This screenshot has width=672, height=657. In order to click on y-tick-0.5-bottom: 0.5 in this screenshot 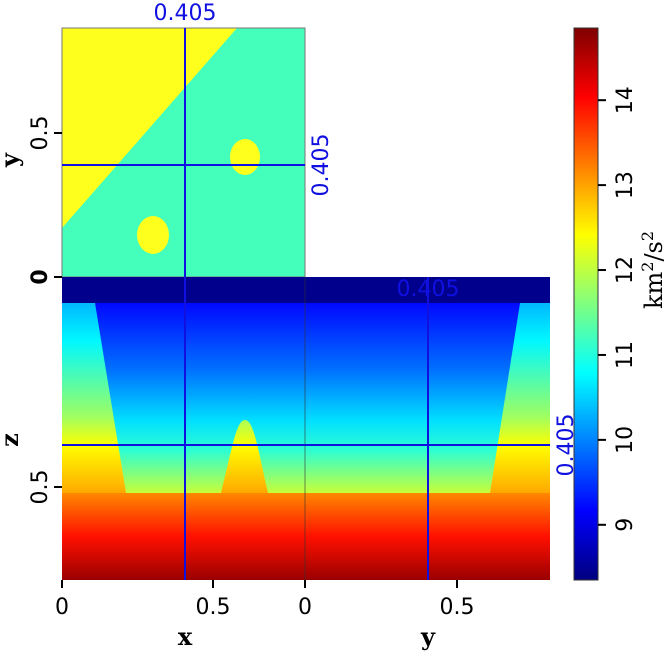, I will do `click(457, 607)`.